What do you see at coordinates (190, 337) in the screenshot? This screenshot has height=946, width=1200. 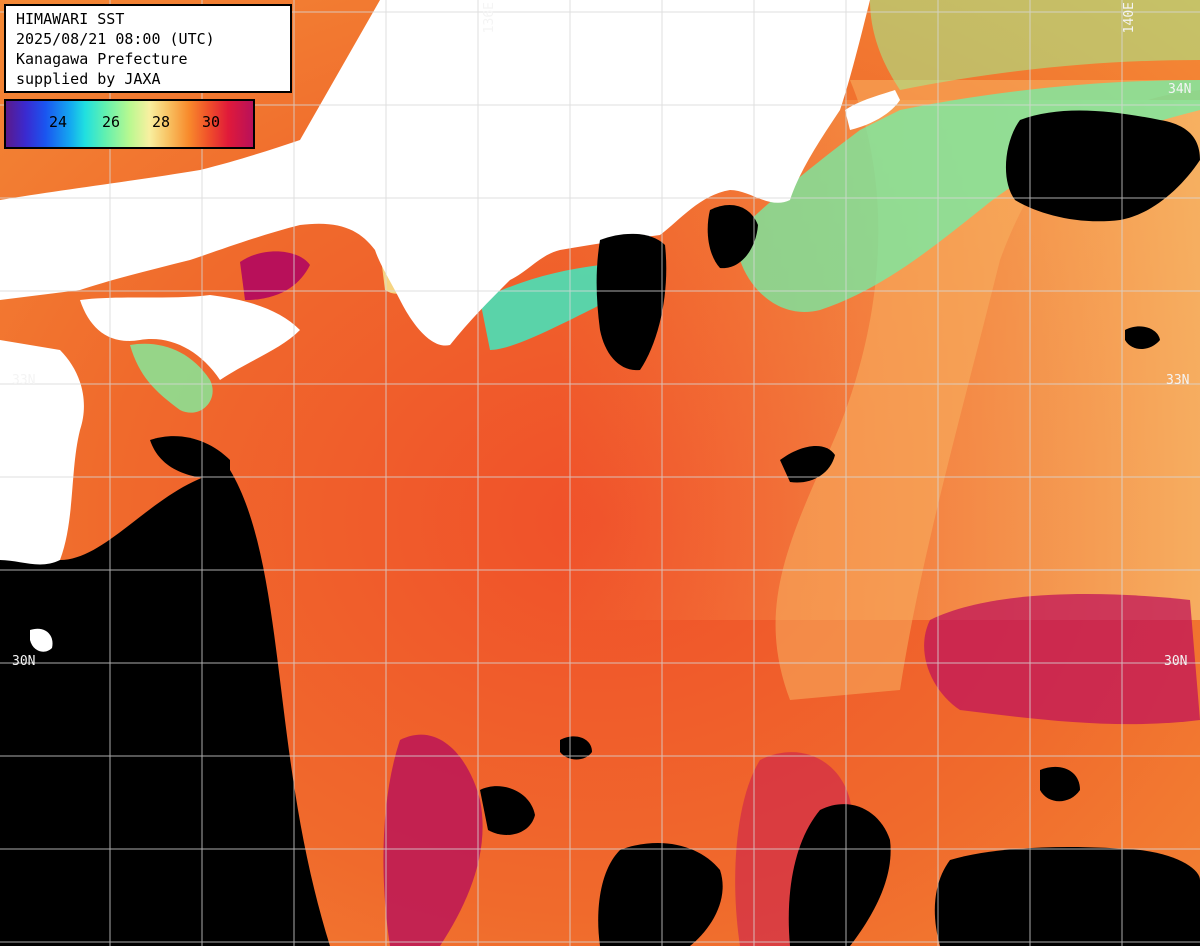 I see `land-shikoku` at bounding box center [190, 337].